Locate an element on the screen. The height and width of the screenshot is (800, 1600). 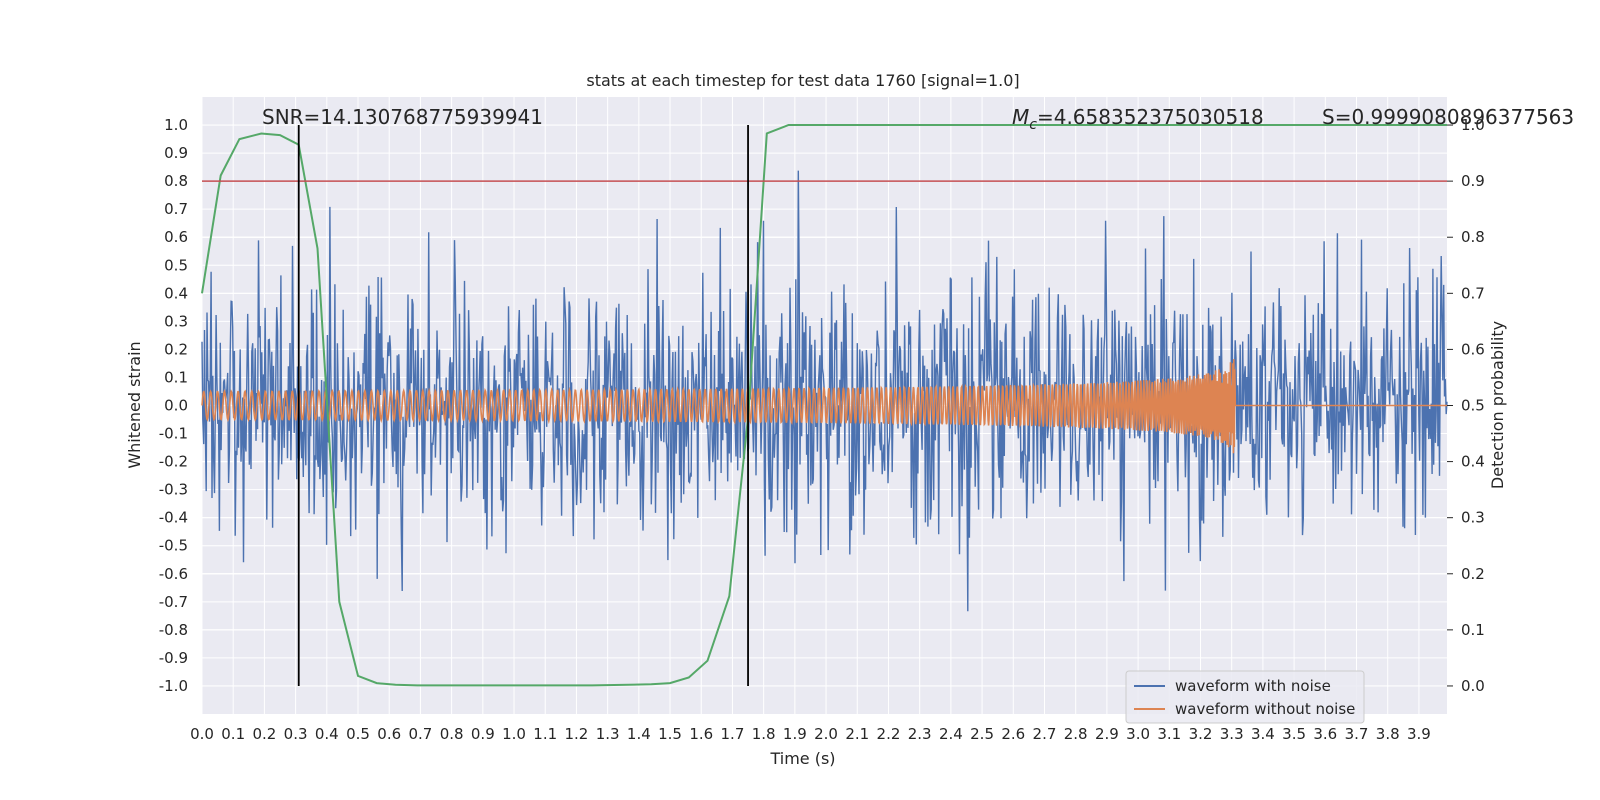
y-tick-label: 0.9 is located at coordinates (176, 153).